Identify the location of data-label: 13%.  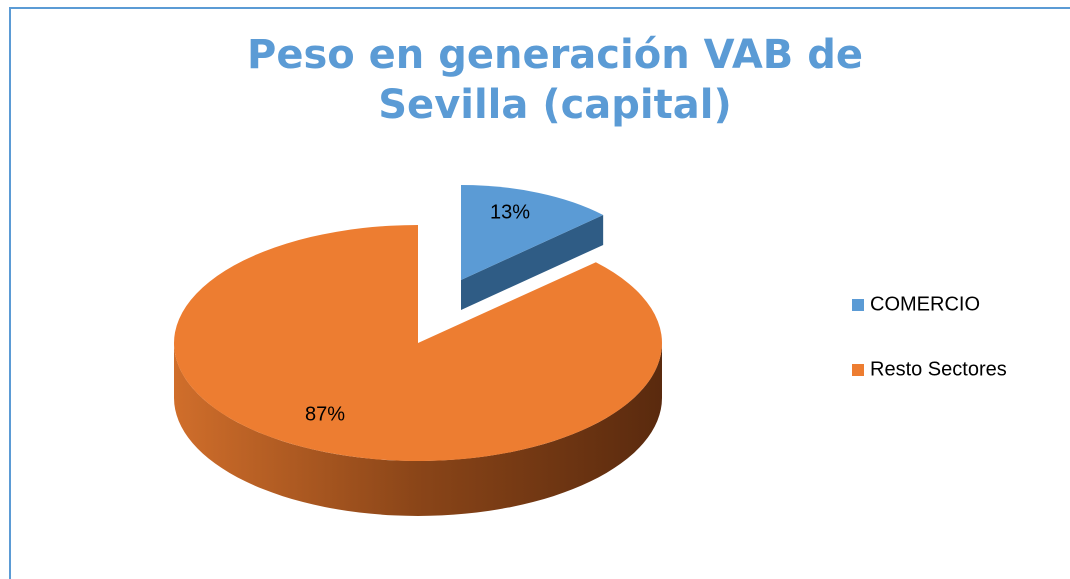
(510, 212).